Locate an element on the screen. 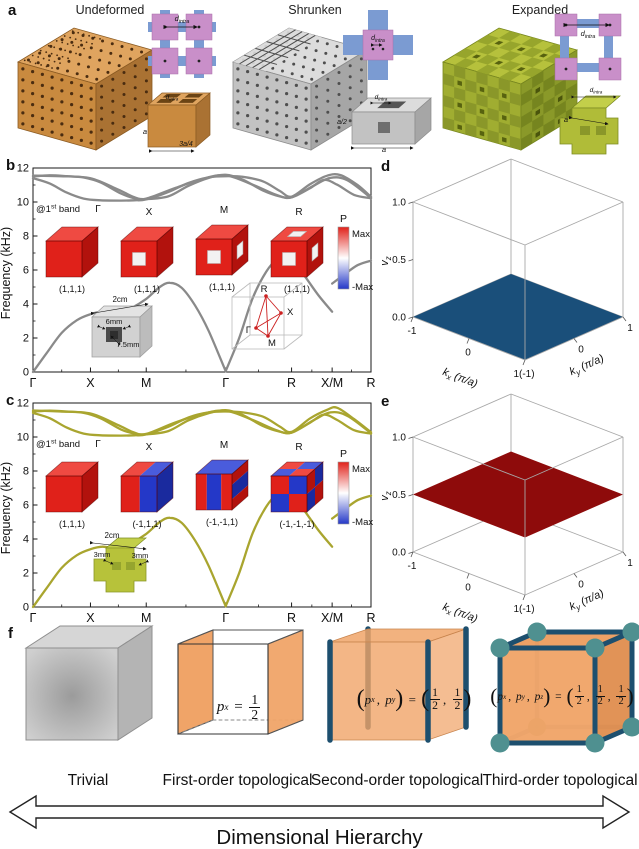 The height and width of the screenshot is (849, 639). mode-parity-label: (-1,-1,1) is located at coordinates (222, 522).